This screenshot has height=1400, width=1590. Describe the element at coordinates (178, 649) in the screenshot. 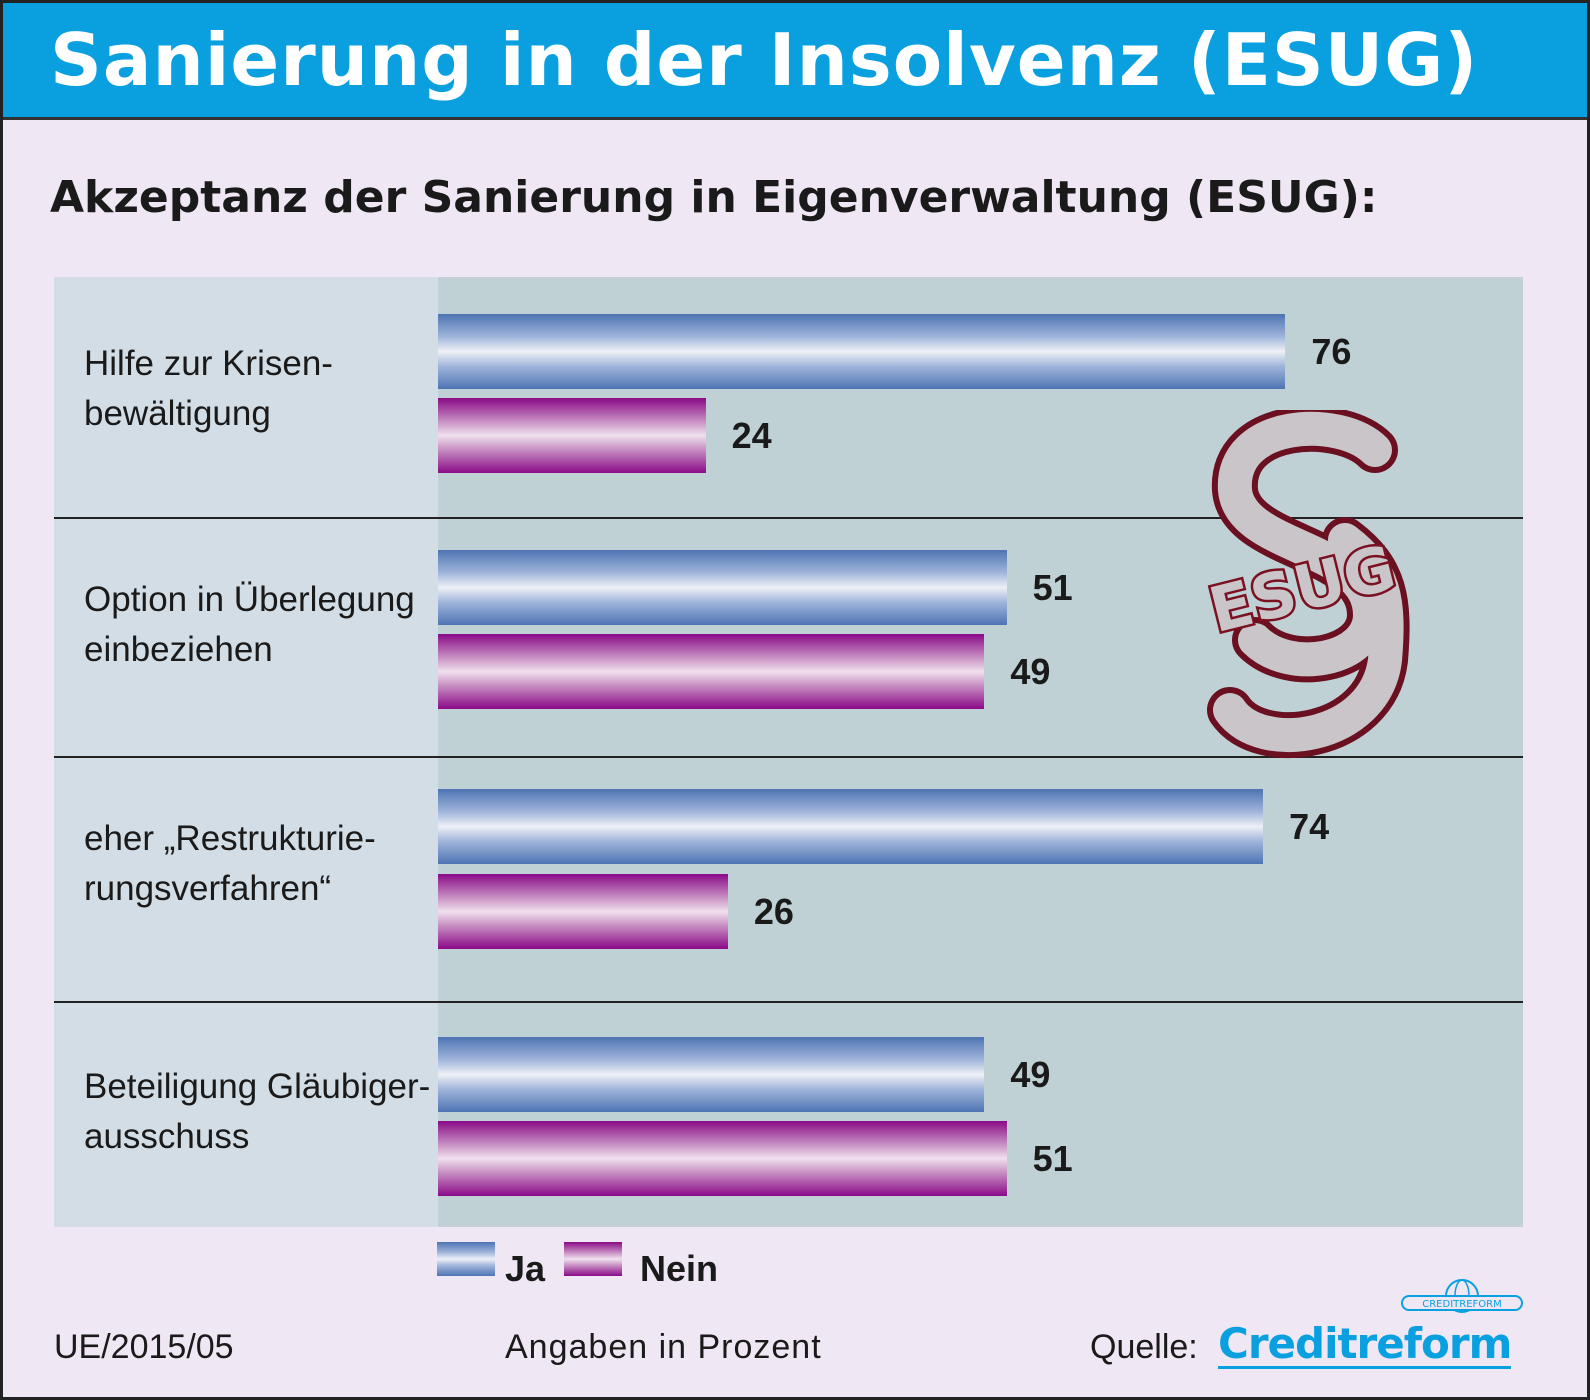

I see `category-label-line: einbeziehen` at that location.